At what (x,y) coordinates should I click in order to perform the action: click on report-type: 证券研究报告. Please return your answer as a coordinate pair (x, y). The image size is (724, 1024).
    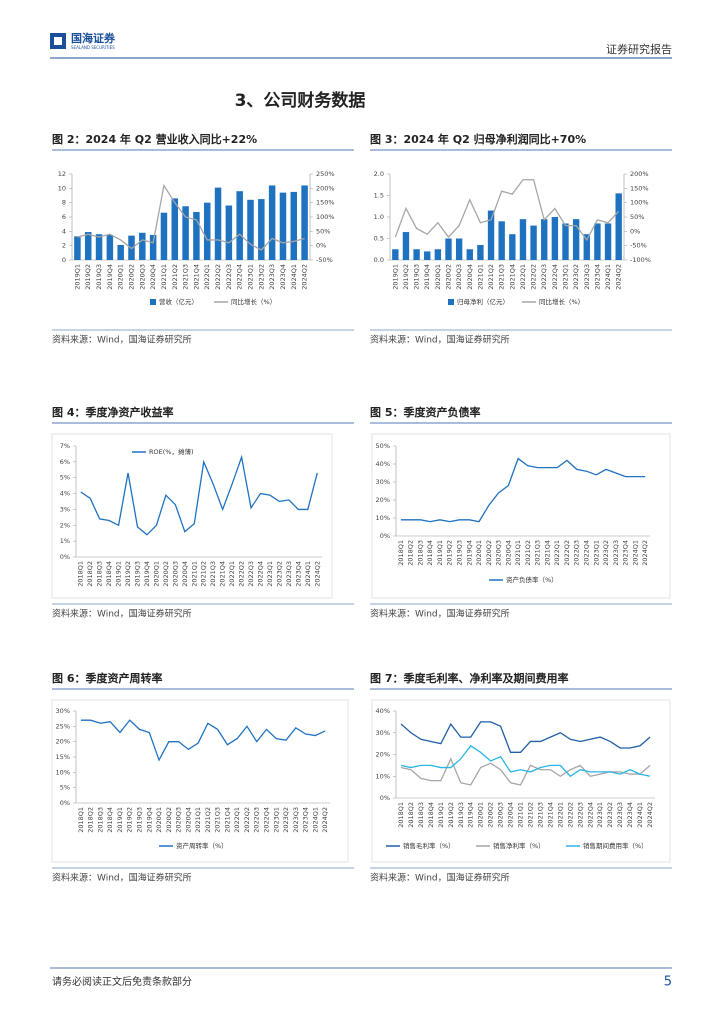
    Looking at the image, I should click on (639, 49).